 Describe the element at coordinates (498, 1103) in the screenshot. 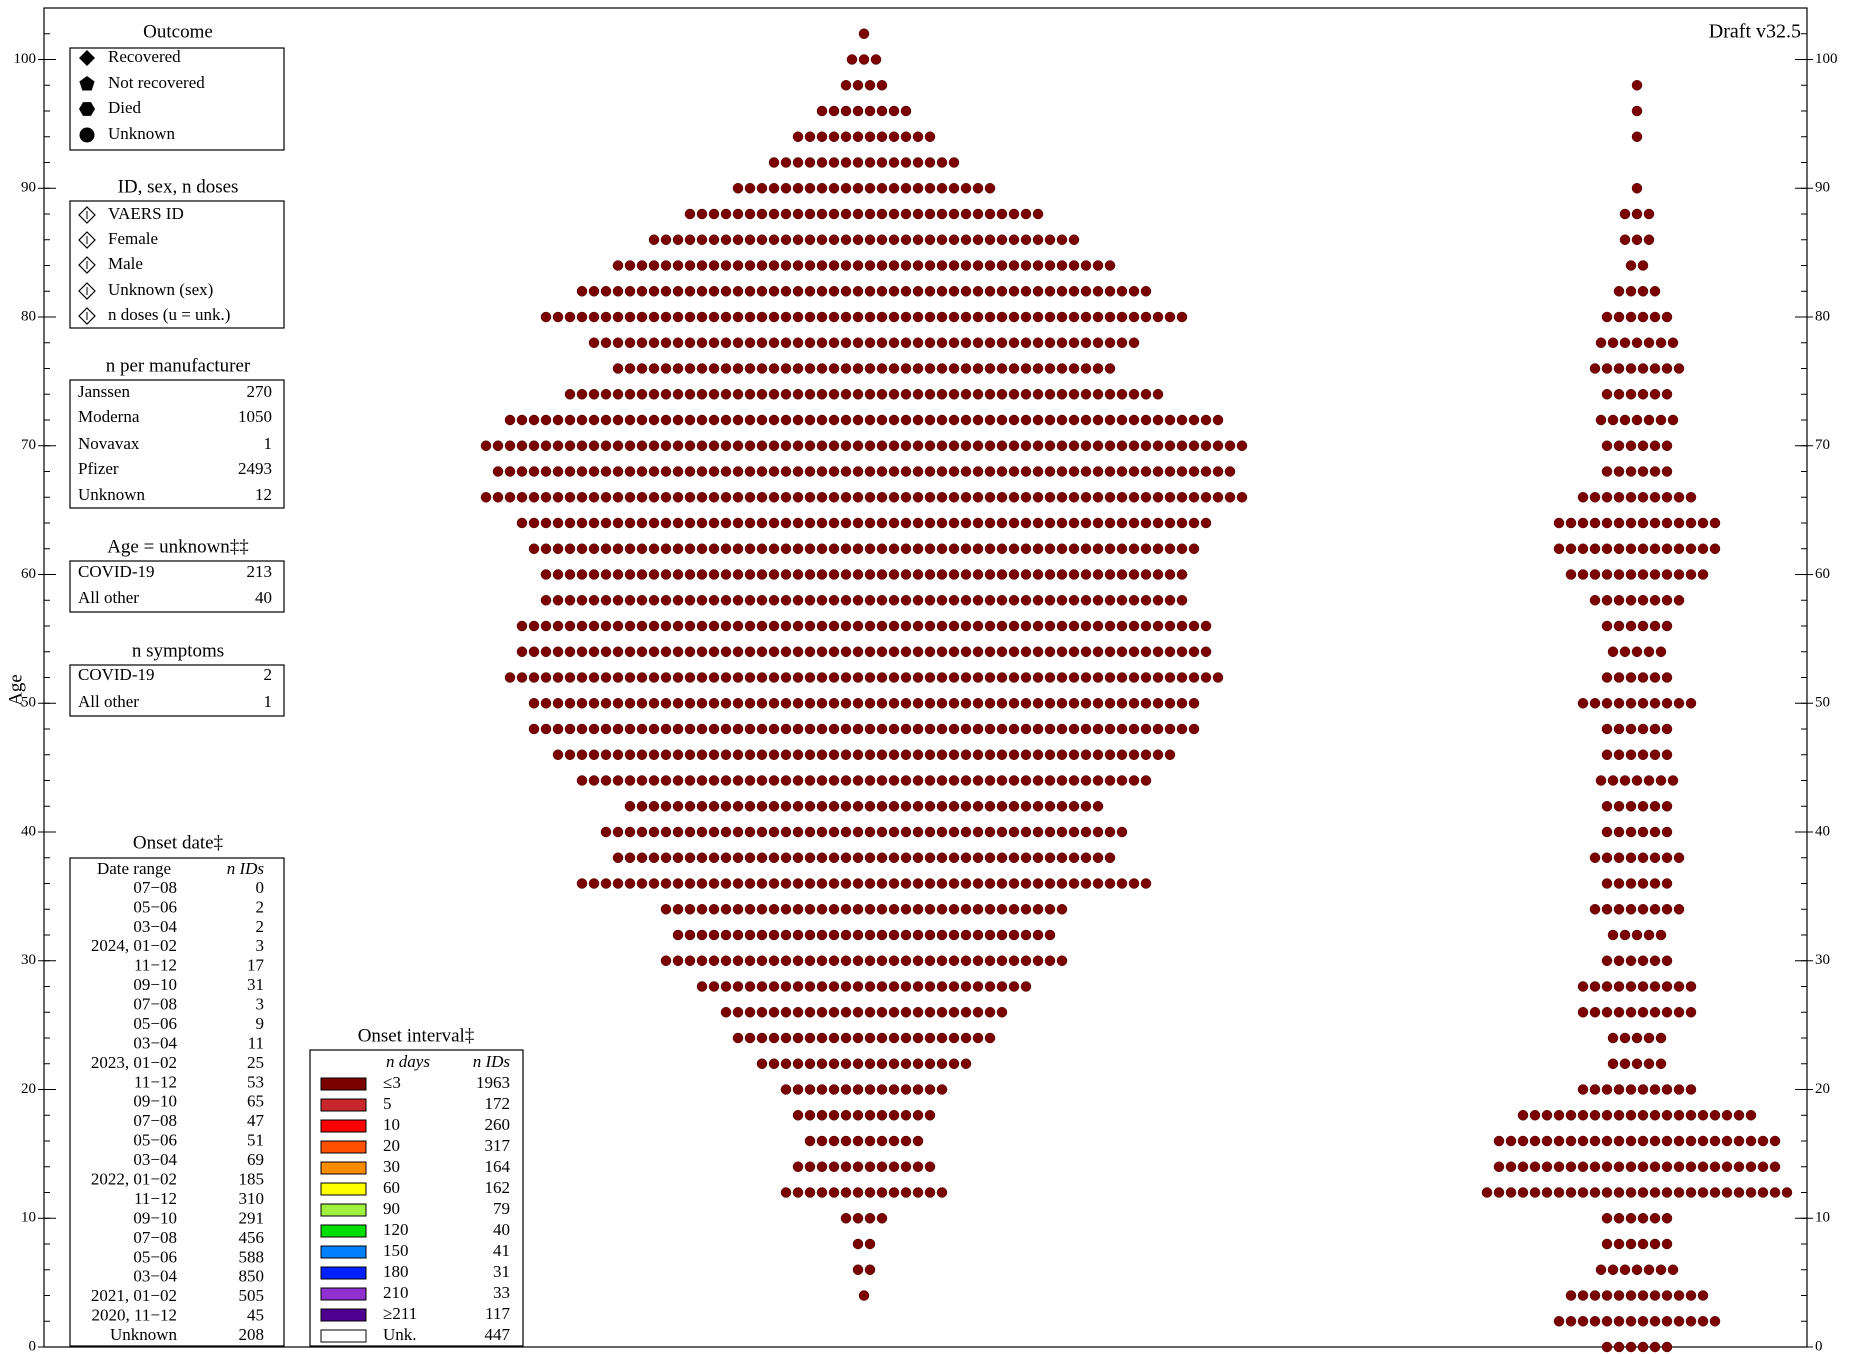

I see `table-value: 172` at that location.